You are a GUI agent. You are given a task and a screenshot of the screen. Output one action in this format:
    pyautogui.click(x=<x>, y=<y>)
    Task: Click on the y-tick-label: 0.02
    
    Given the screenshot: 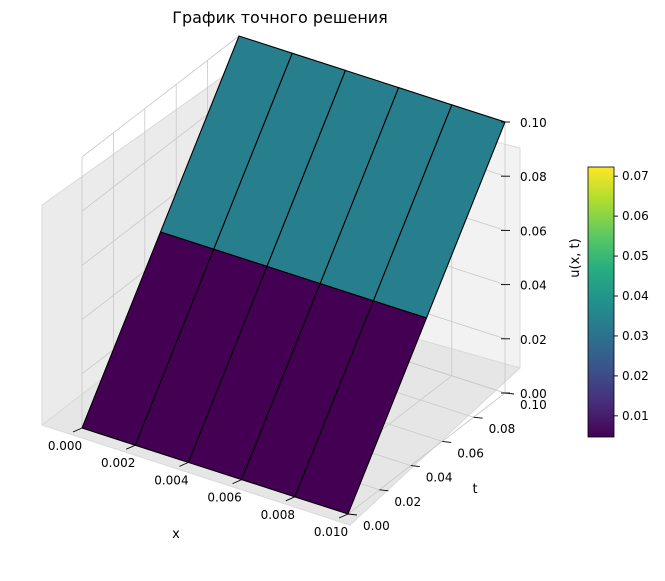 What is the action you would take?
    pyautogui.click(x=407, y=502)
    